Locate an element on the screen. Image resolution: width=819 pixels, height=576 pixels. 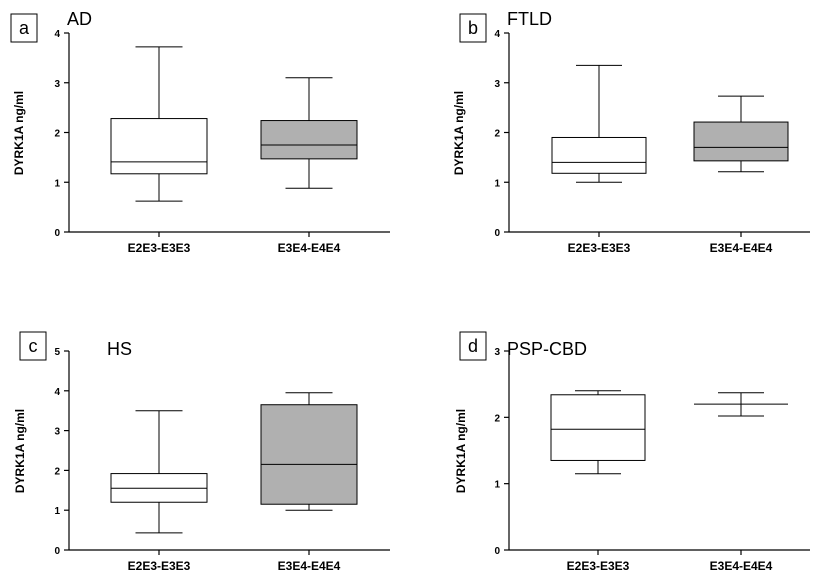
panel-letter: c is located at coordinates (33, 346).